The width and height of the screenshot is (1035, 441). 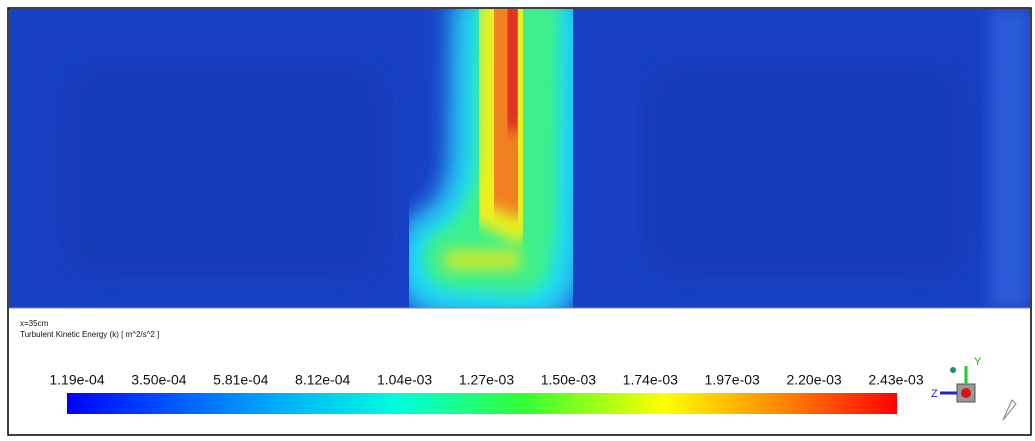 I want to click on colorbar-tick-label: 1.50e-03, so click(x=568, y=380).